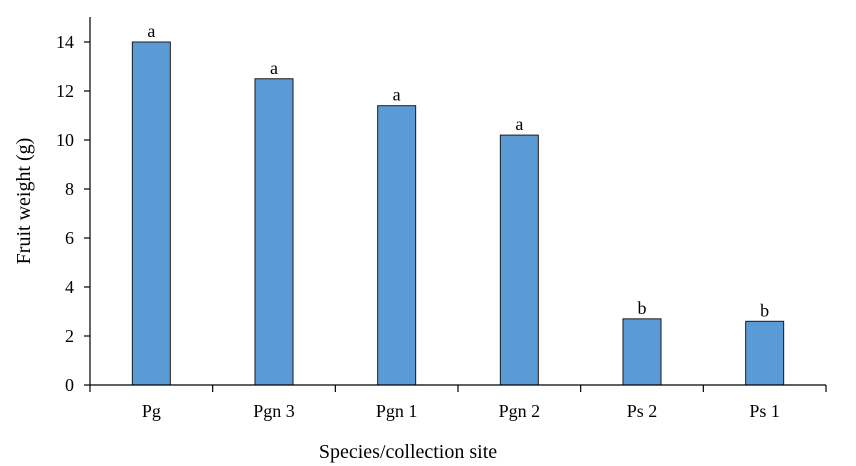 This screenshot has width=856, height=466. I want to click on y-axis-ticks: 0 2 4 6 8 10 12 14, so click(73, 213).